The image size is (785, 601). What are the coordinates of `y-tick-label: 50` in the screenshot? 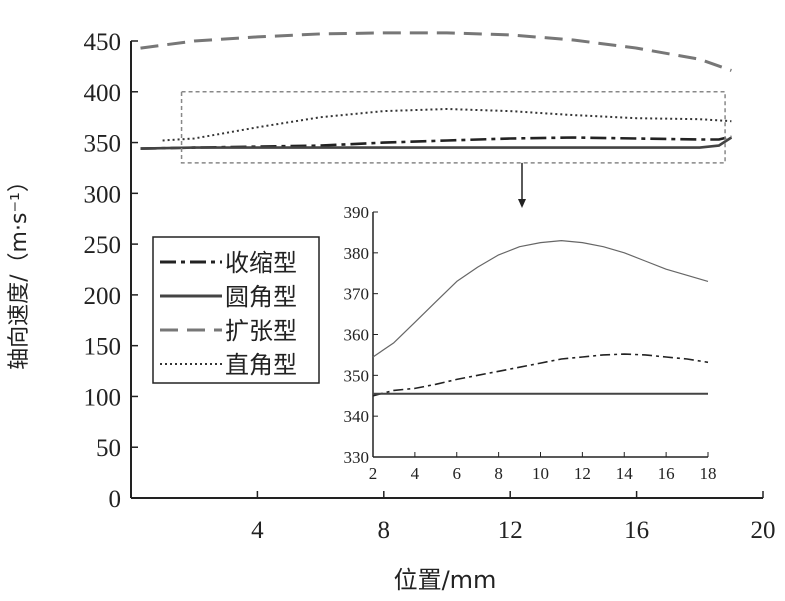 It's located at (108, 448).